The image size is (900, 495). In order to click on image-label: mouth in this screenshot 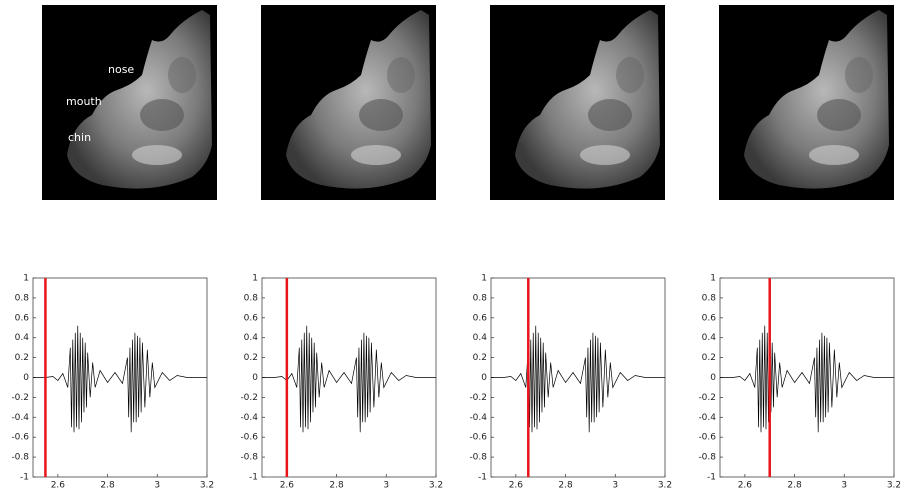, I will do `click(84, 101)`.